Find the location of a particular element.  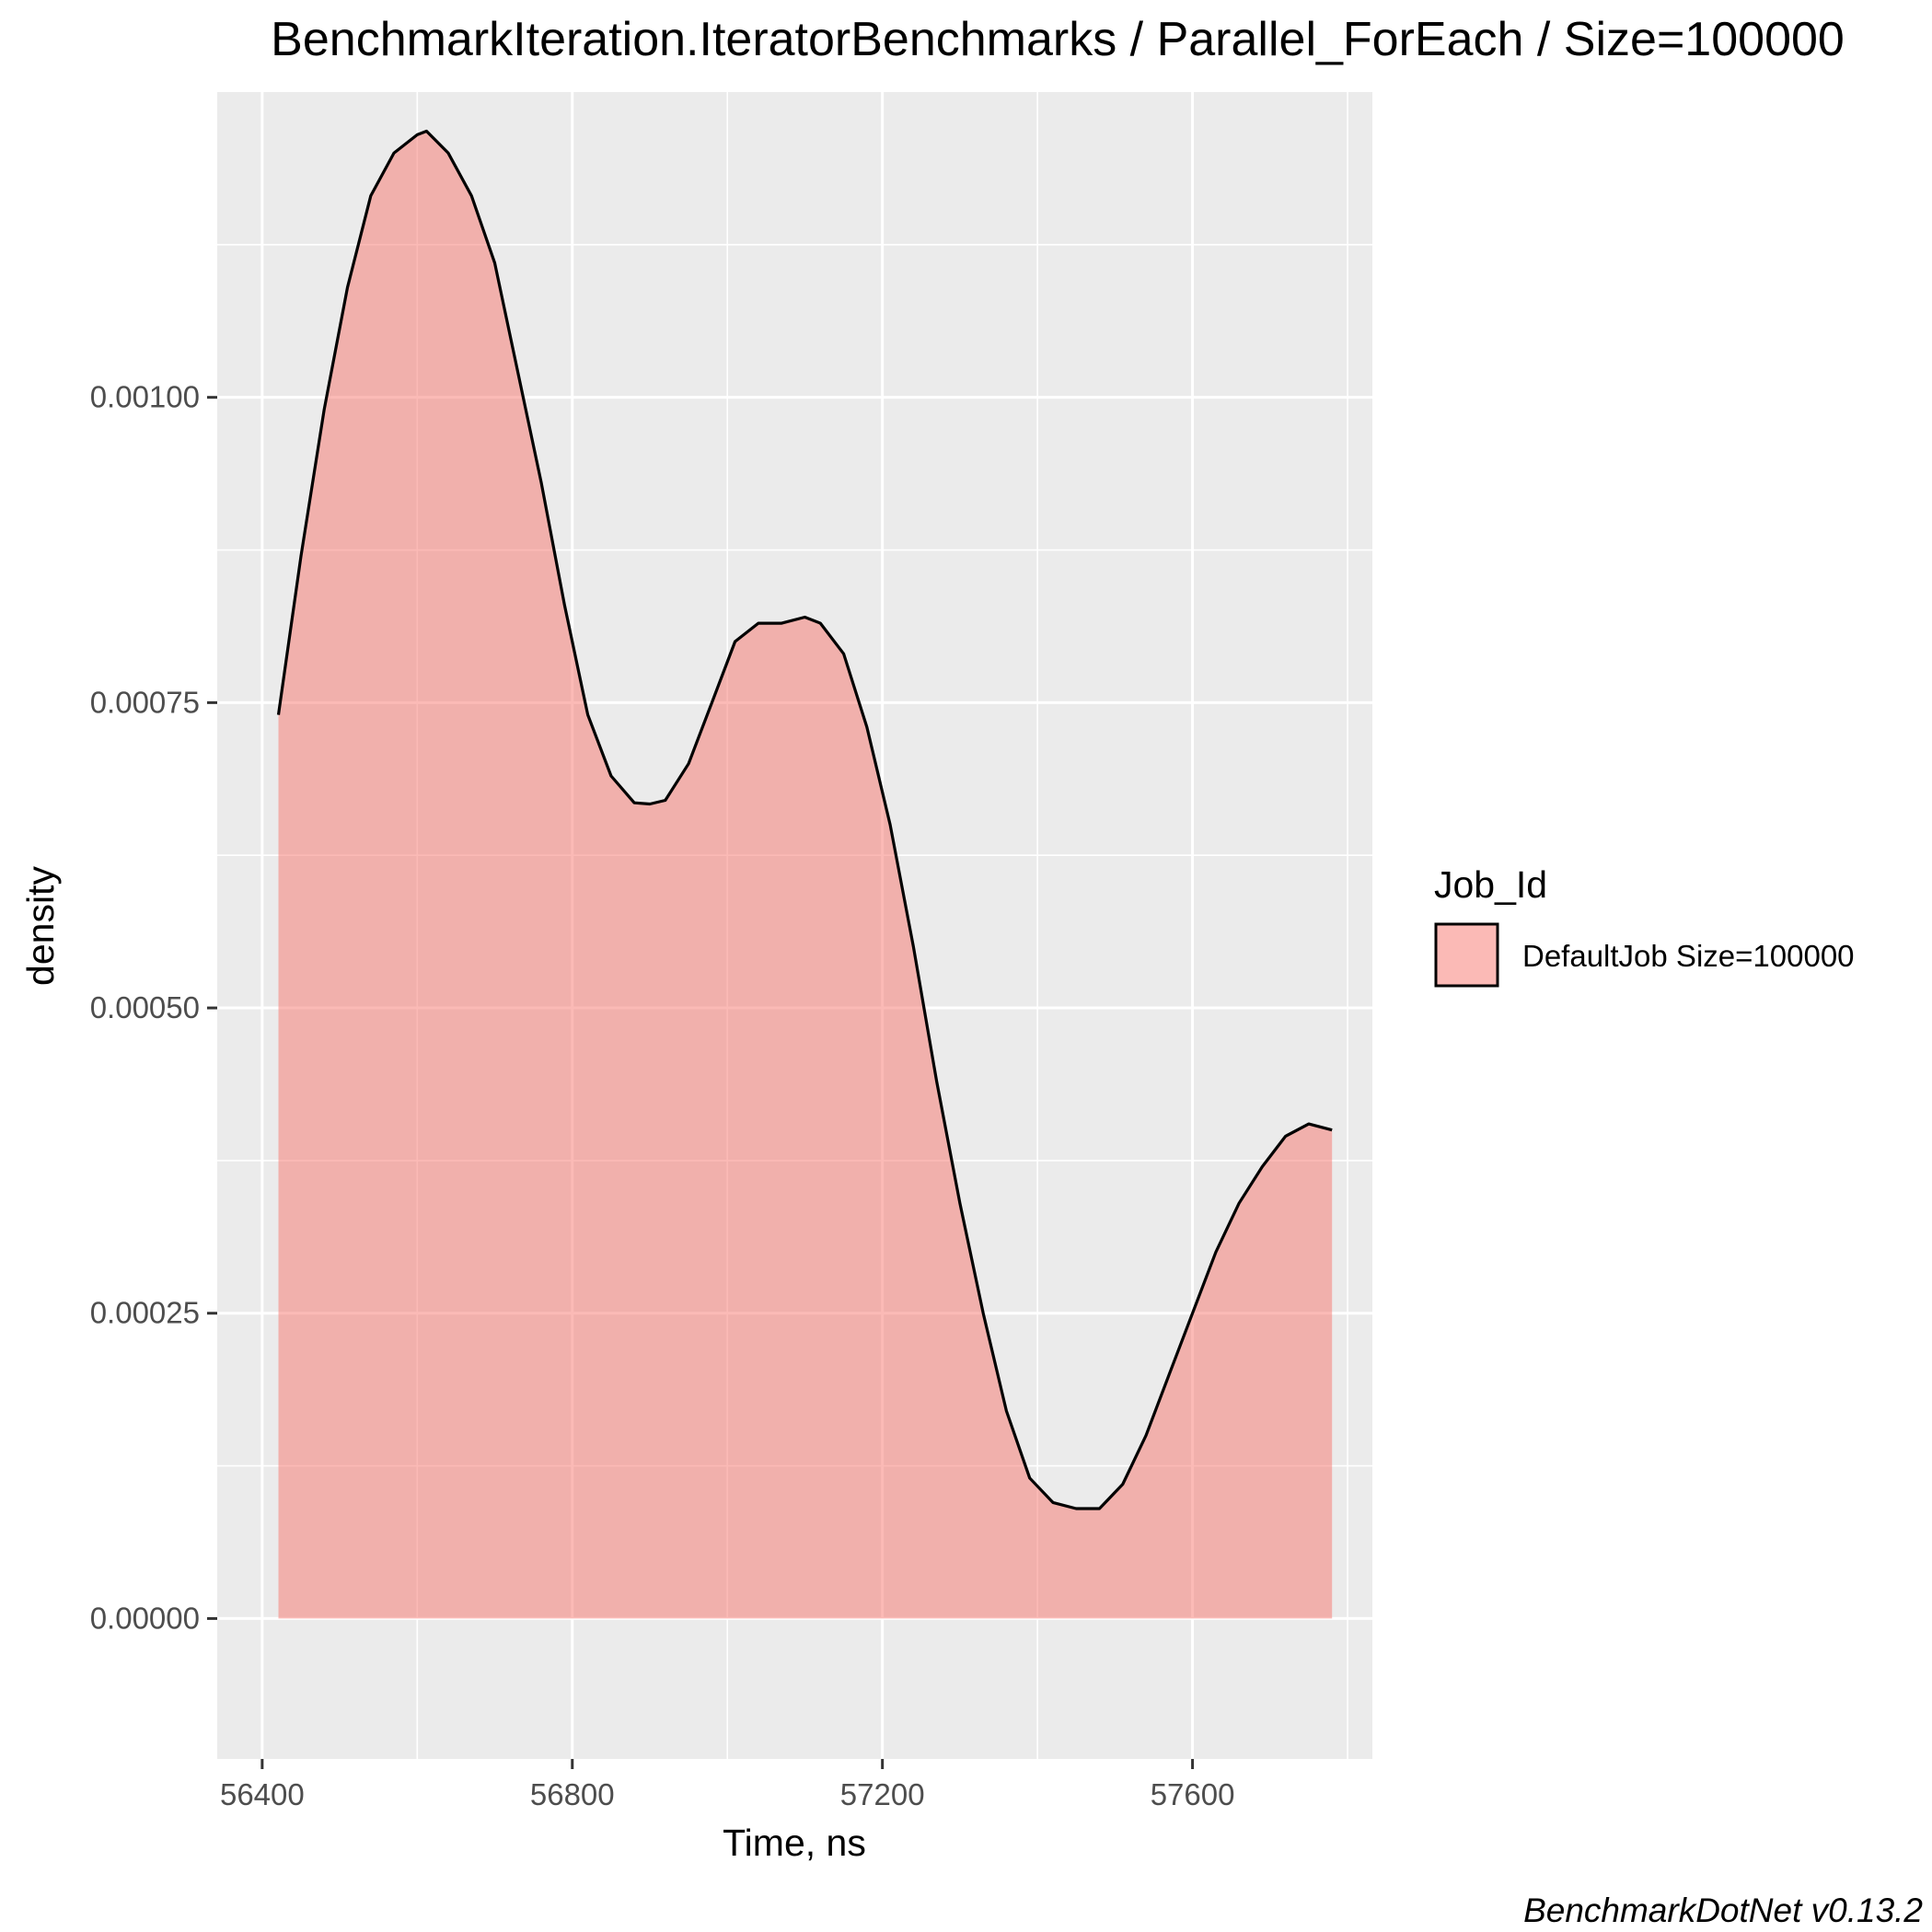

legend-title: Job_Id is located at coordinates (1491, 885).